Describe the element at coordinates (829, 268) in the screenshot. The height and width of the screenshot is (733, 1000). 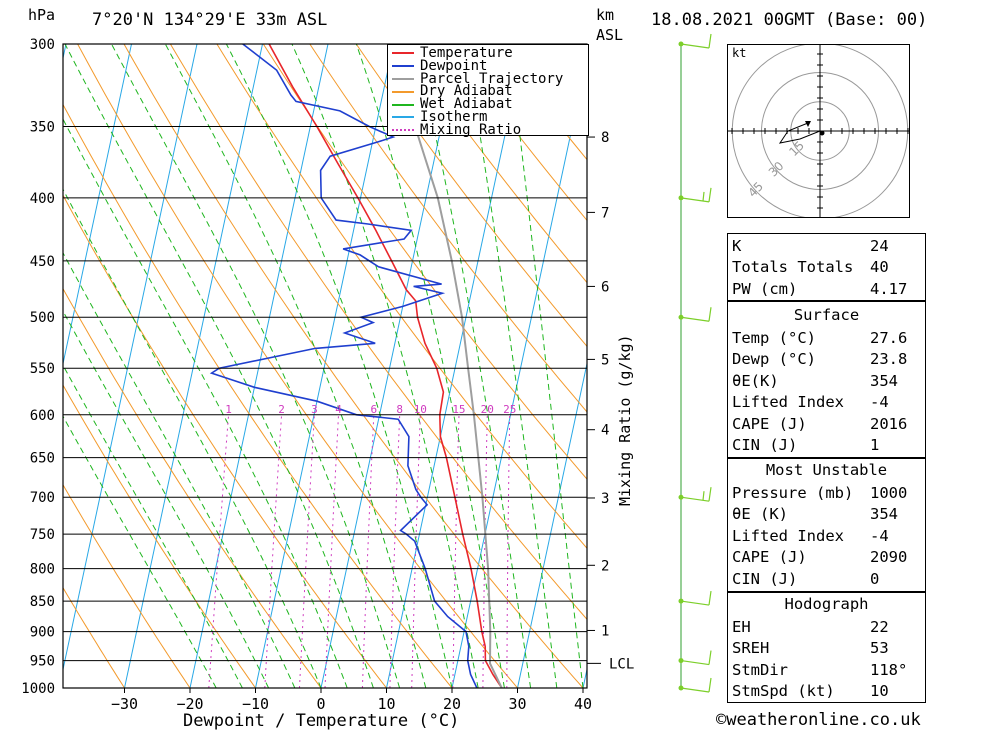
I see `index-row: Totals Totals 40` at that location.